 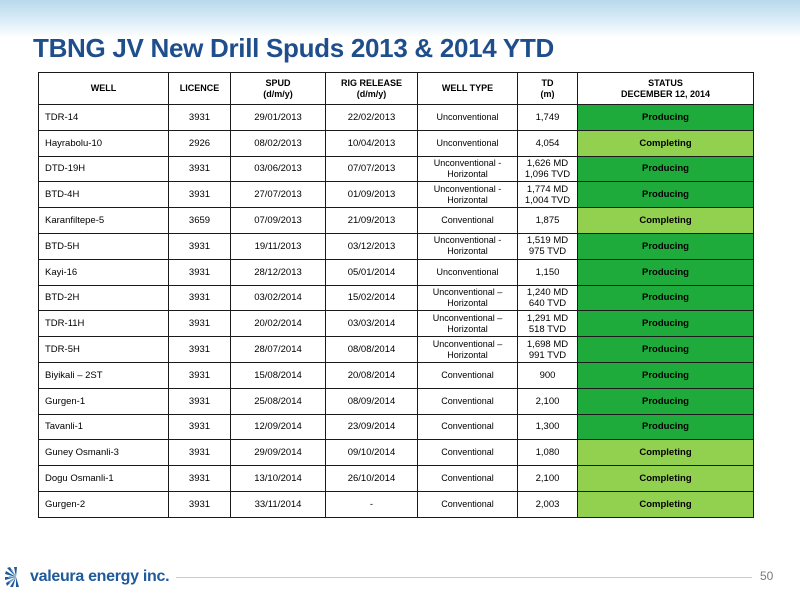 What do you see at coordinates (371, 143) in the screenshot?
I see `cell-rig-release: 10/04/2013` at bounding box center [371, 143].